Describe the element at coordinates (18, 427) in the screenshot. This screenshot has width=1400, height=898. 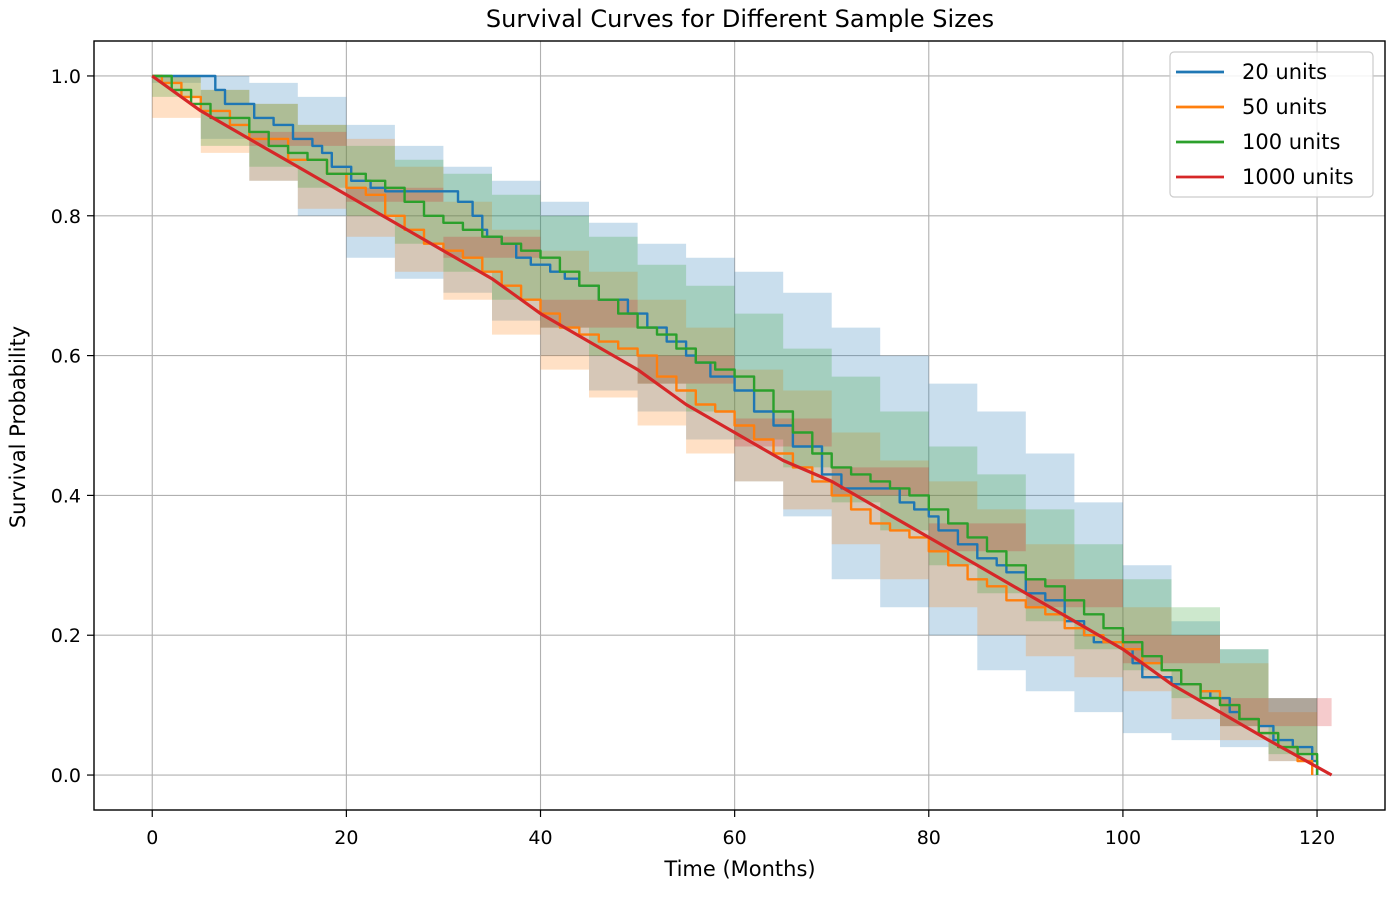
I see `y-axis-title: Survival Probability` at that location.